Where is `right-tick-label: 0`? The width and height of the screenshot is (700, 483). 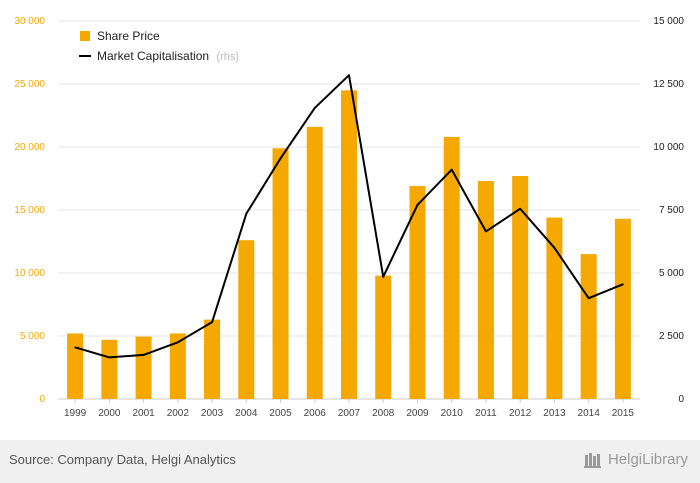 right-tick-label: 0 is located at coordinates (681, 399).